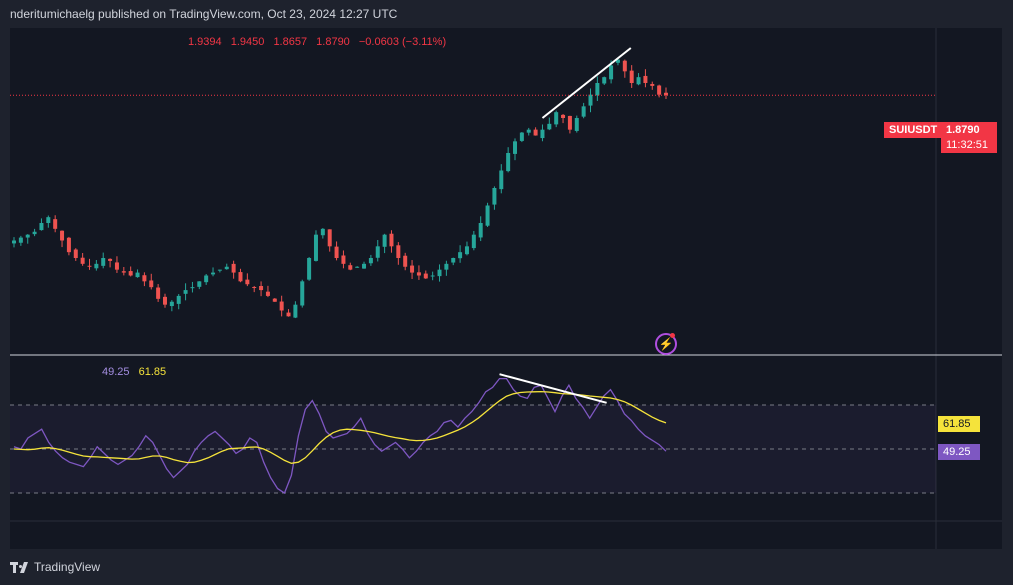 The width and height of the screenshot is (1013, 585). I want to click on rsi-line, so click(340, 435).